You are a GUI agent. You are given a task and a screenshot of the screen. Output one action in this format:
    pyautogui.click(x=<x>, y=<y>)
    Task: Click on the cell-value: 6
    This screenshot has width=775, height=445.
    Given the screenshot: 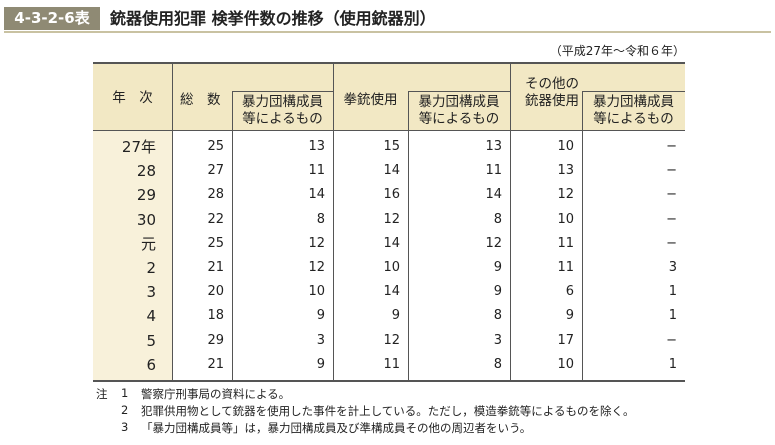 What is the action you would take?
    pyautogui.click(x=569, y=292)
    